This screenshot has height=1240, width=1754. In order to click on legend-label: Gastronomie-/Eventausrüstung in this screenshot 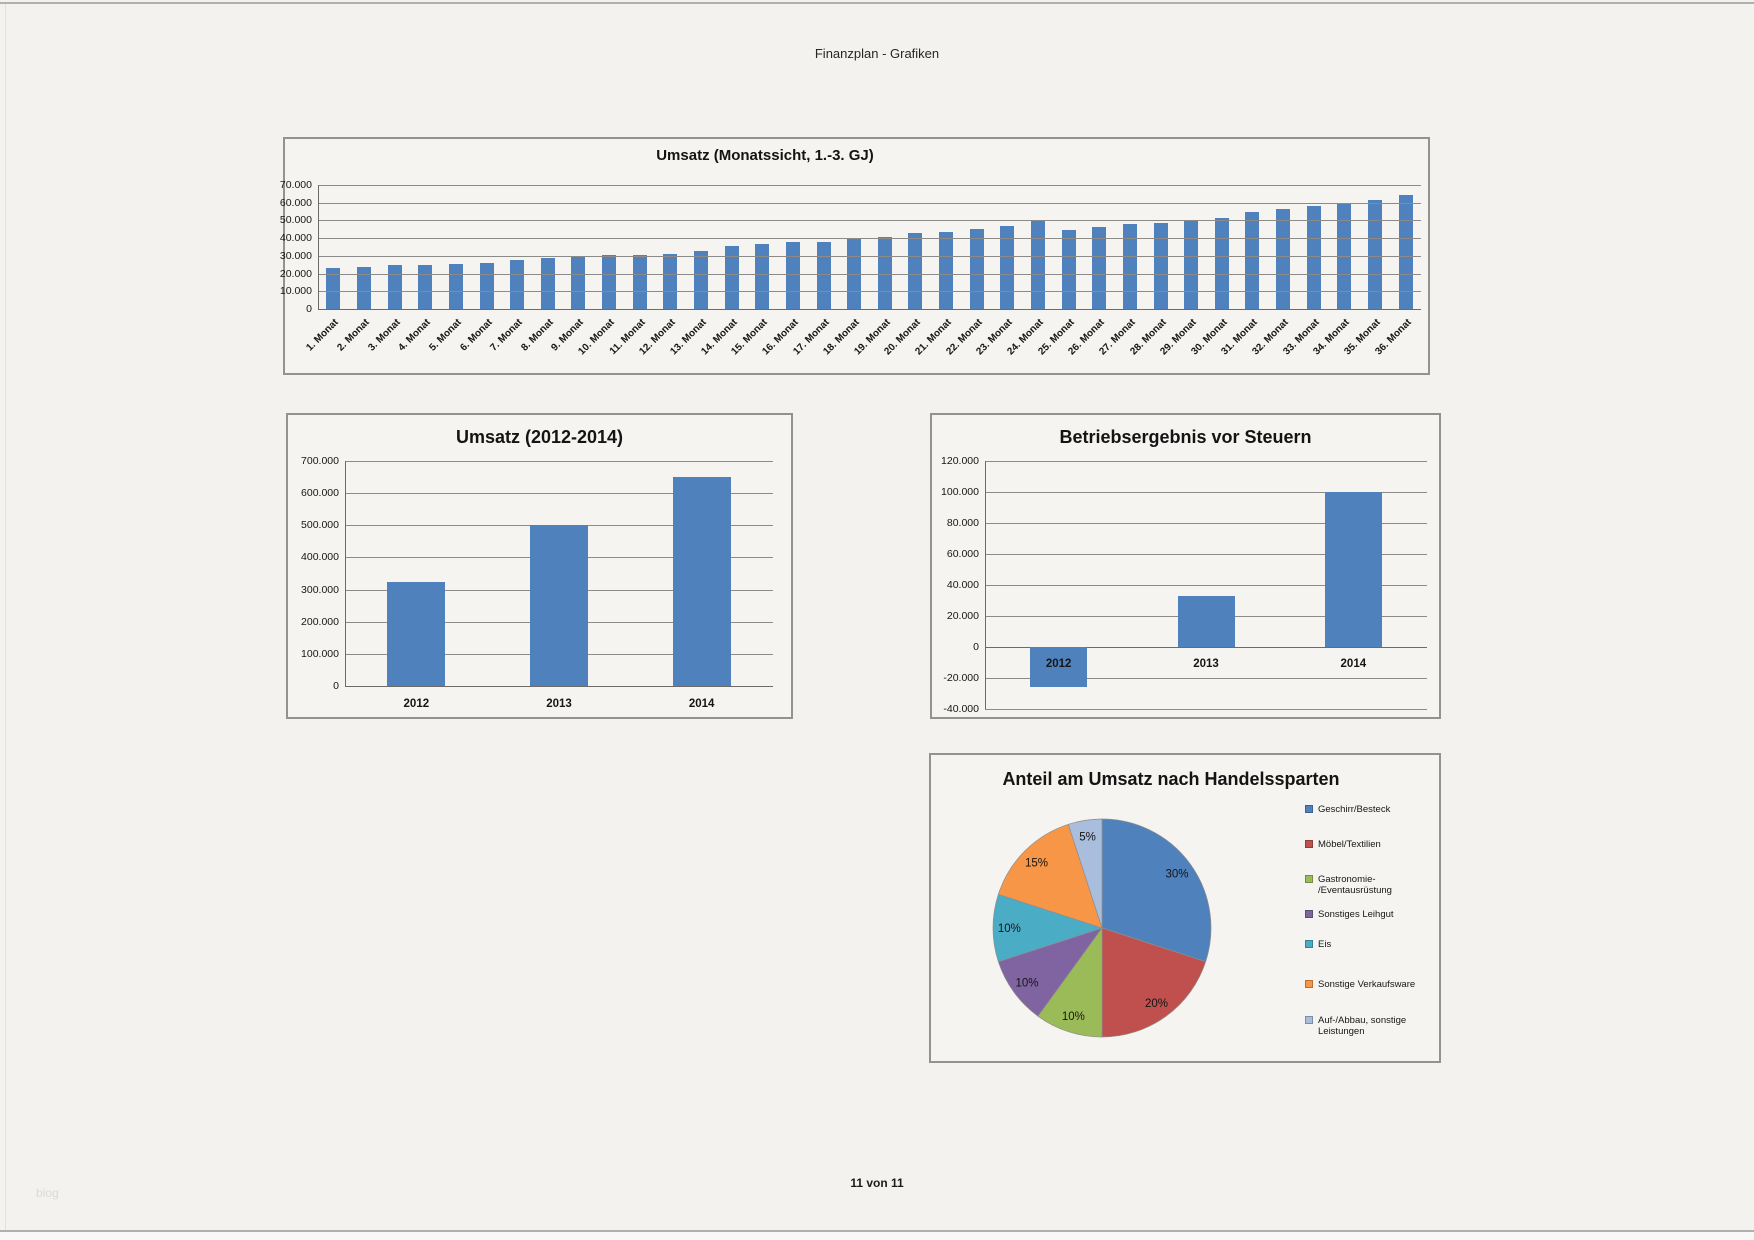, I will do `click(1355, 885)`.